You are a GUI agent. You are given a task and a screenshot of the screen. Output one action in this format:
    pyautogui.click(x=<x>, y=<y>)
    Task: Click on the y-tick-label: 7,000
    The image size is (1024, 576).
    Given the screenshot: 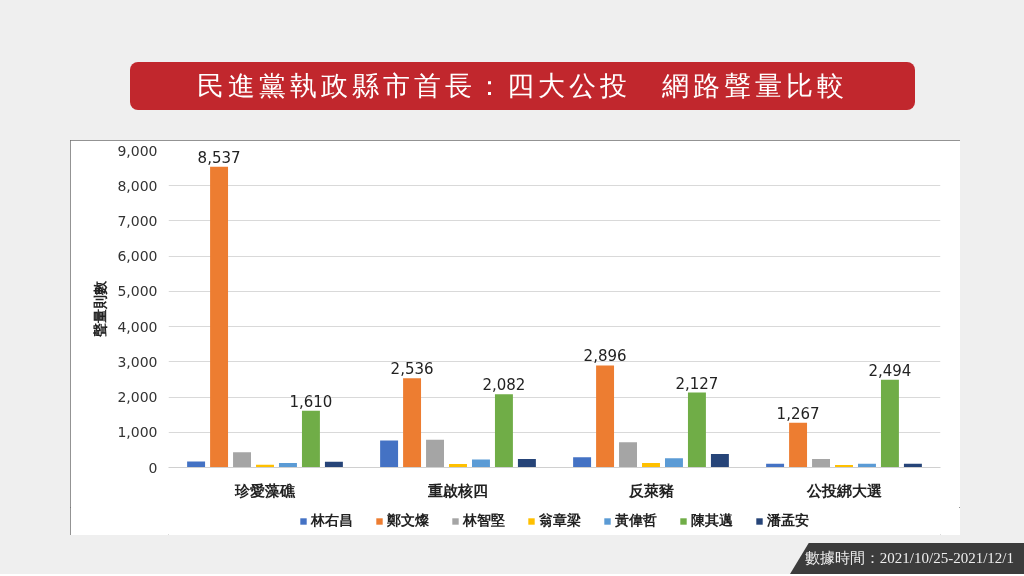 What is the action you would take?
    pyautogui.click(x=137, y=220)
    